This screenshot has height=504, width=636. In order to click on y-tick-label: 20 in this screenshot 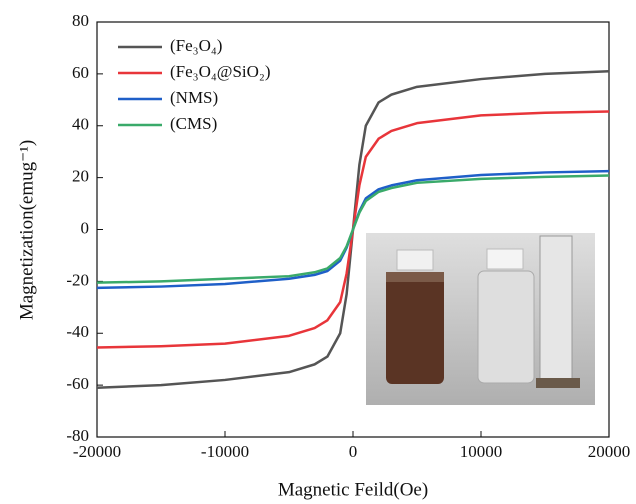, I will do `click(80, 176)`.